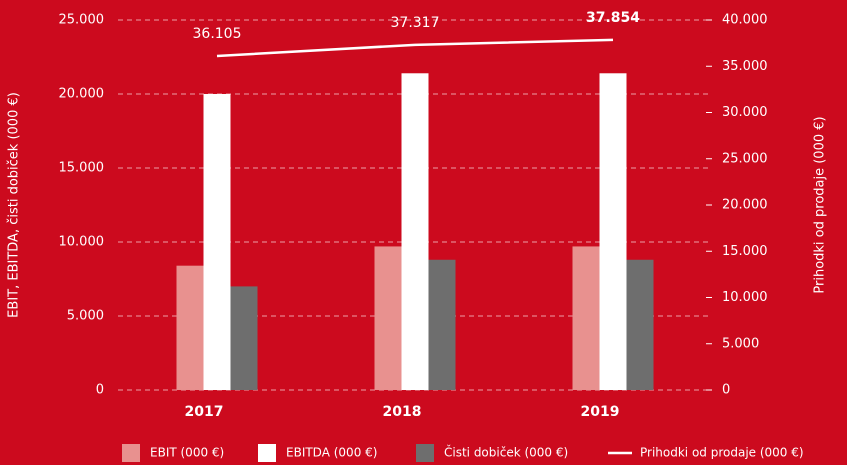  What do you see at coordinates (820, 204) in the screenshot?
I see `y2-axis-title: Prihodki od prodaje (000 €)` at bounding box center [820, 204].